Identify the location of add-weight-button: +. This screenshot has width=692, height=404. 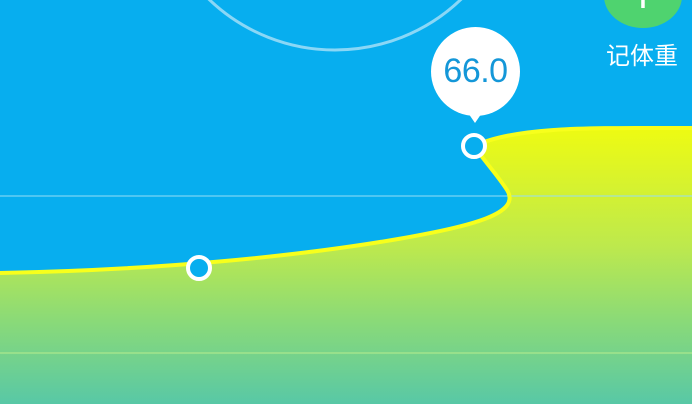
(643, 14).